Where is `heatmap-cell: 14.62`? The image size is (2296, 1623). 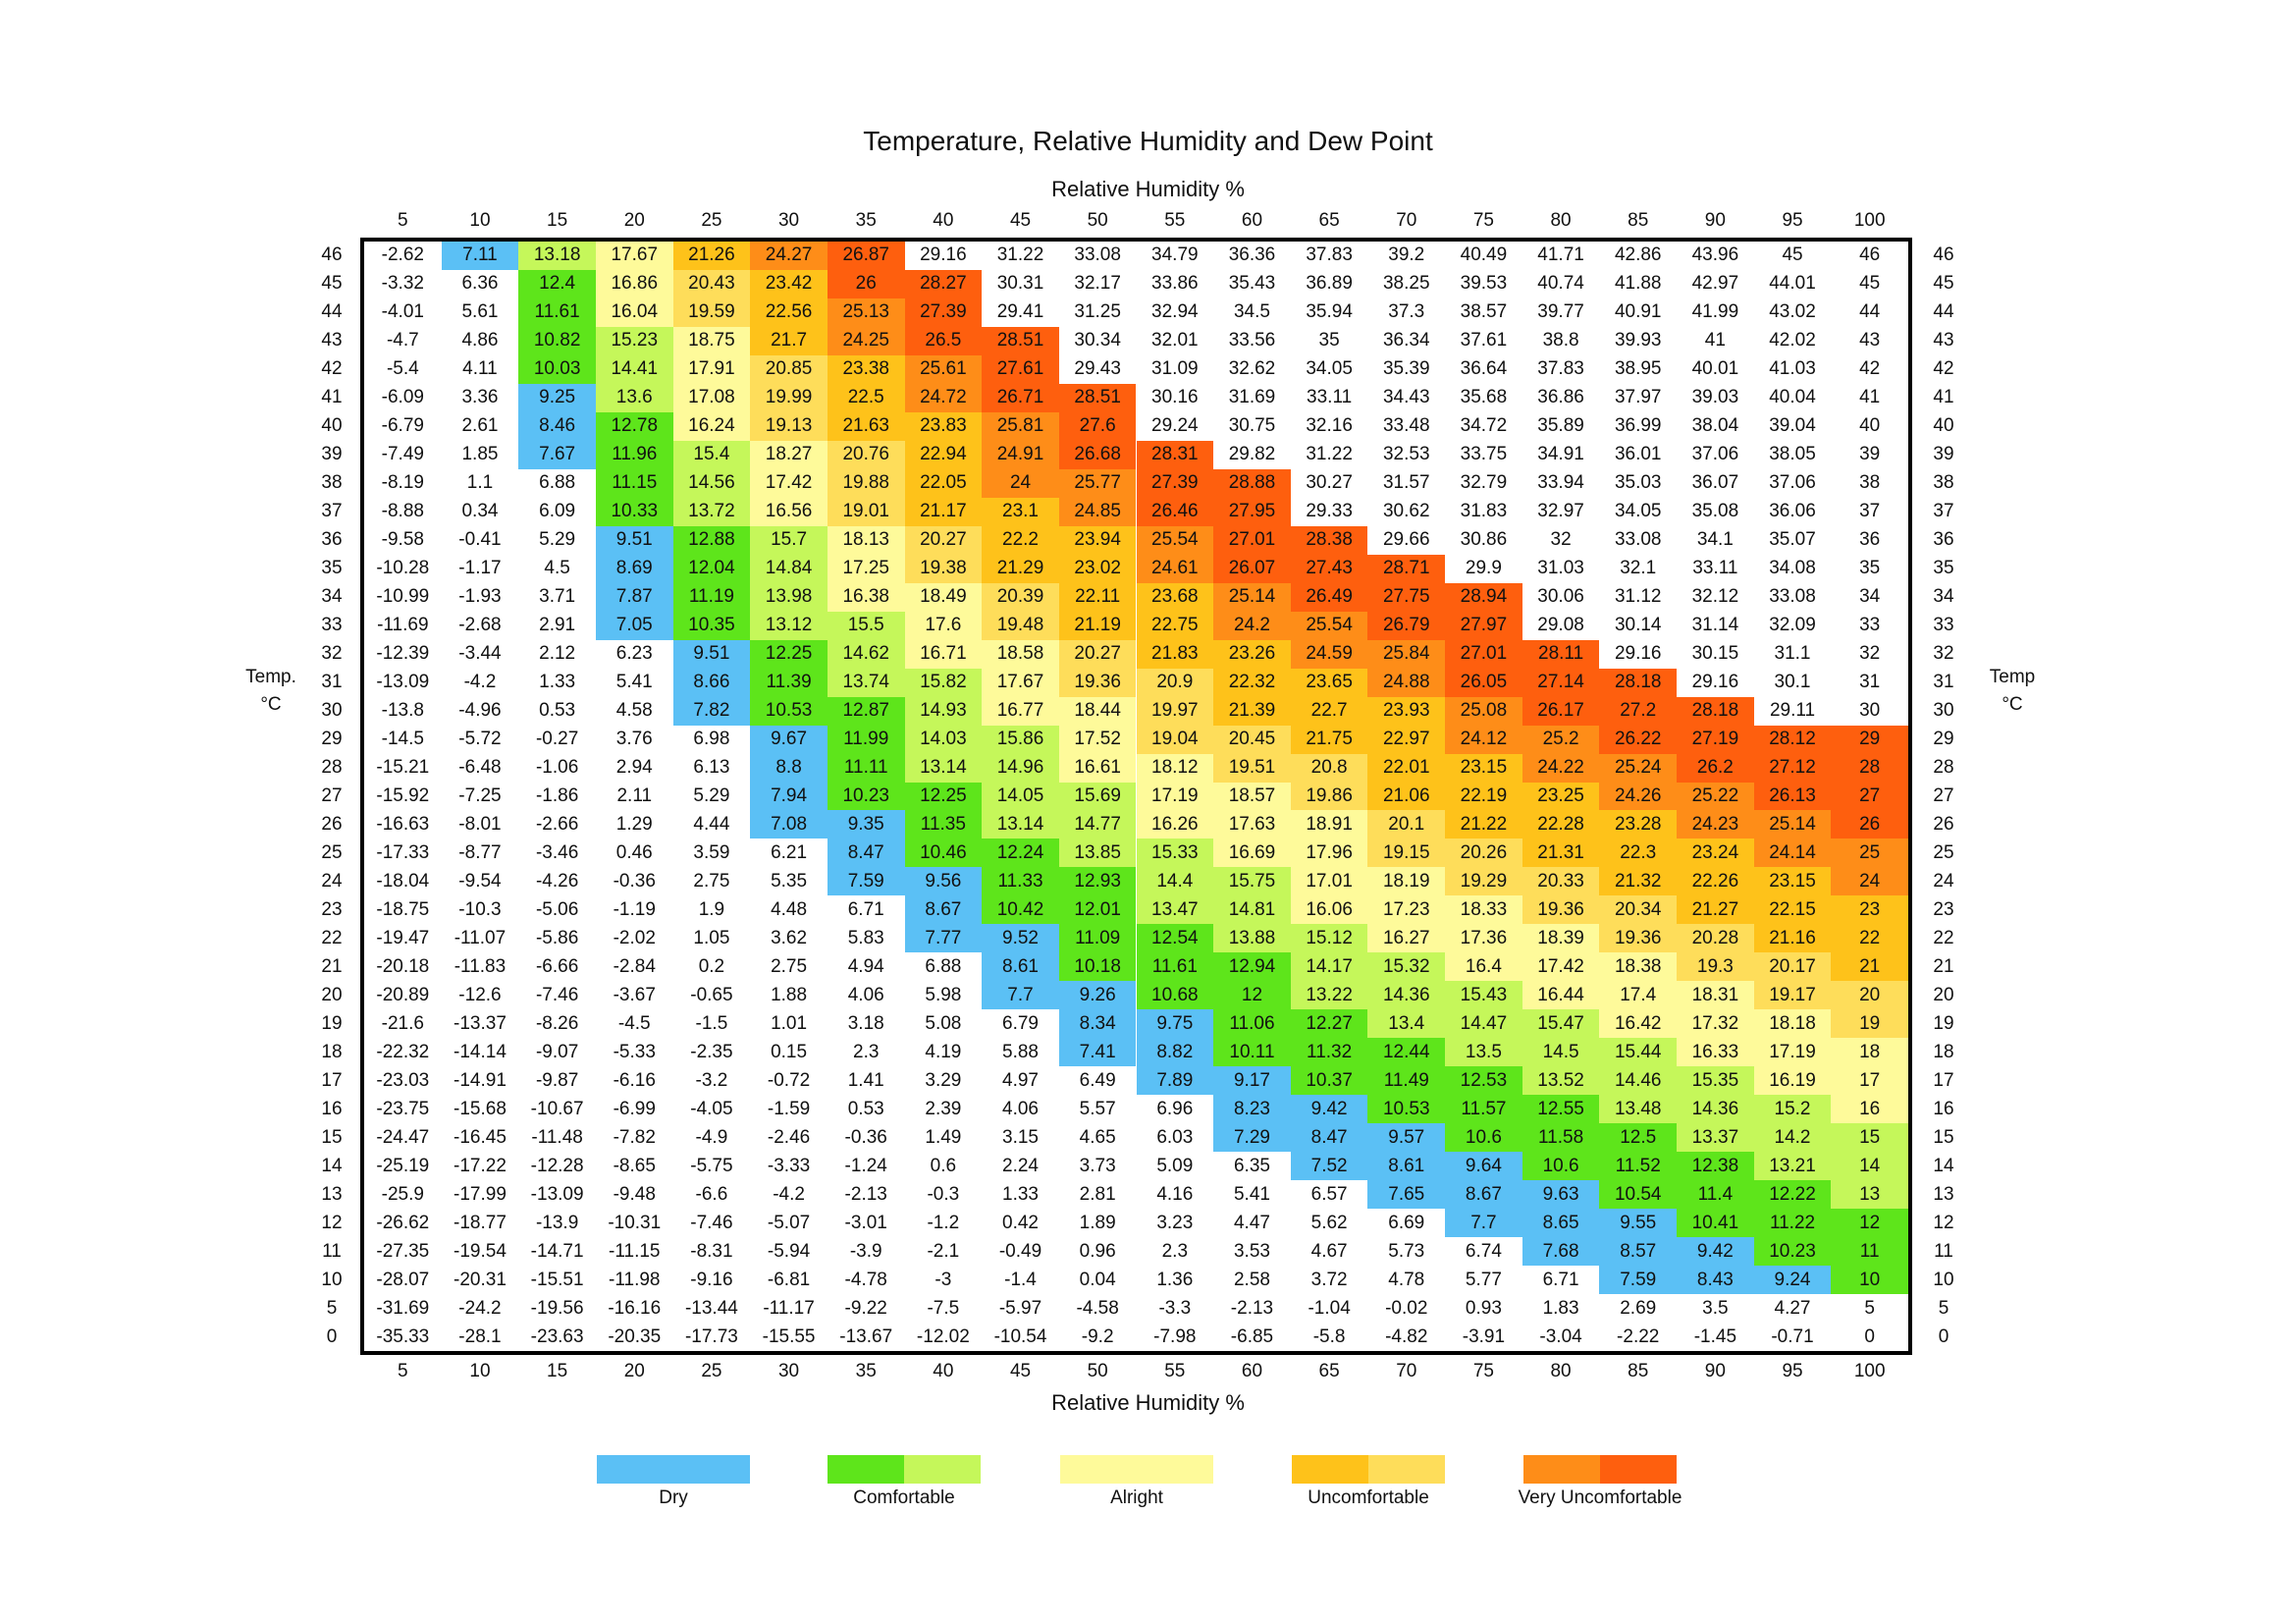 heatmap-cell: 14.62 is located at coordinates (866, 654).